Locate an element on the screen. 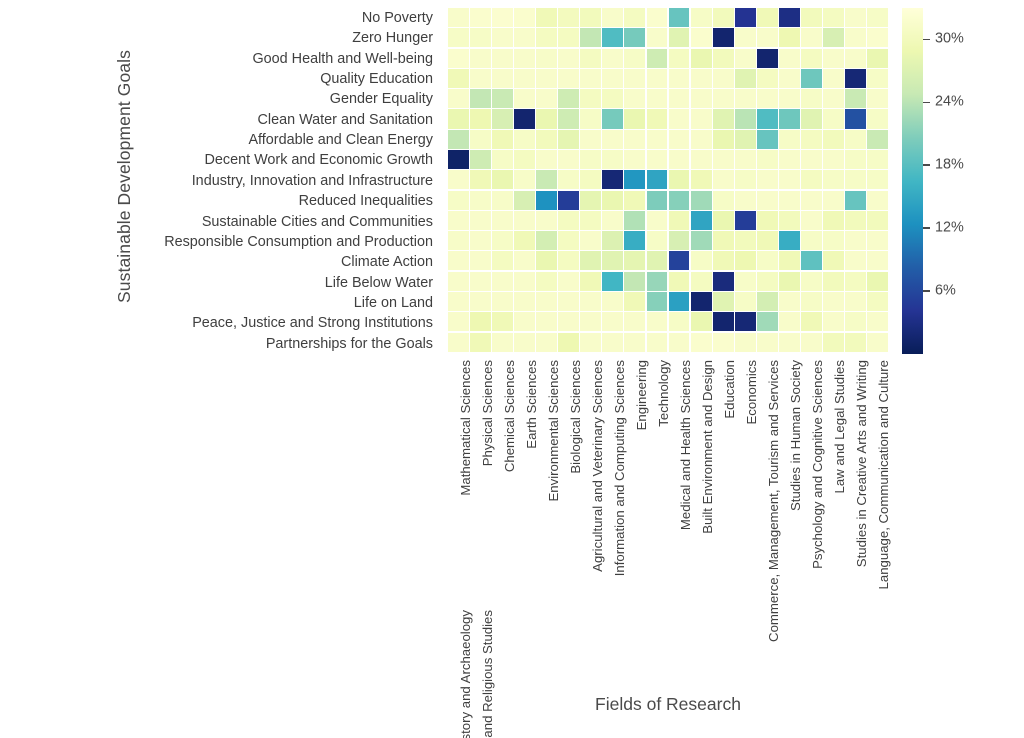 The width and height of the screenshot is (1024, 738). row-label: Clean Water and Sanitation is located at coordinates (345, 119).